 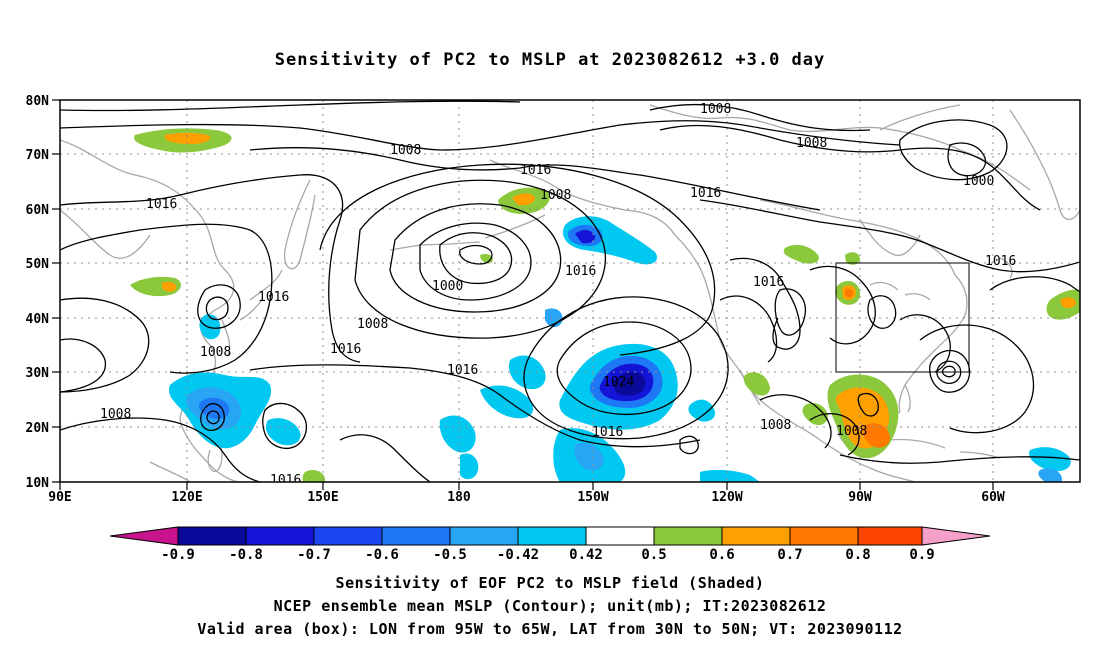 What do you see at coordinates (653, 555) in the screenshot?
I see `colorbar-label: 0.5` at bounding box center [653, 555].